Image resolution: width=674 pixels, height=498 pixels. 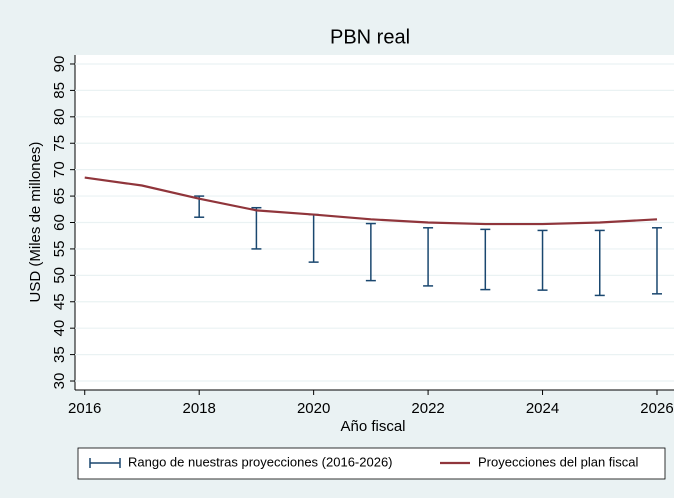 What do you see at coordinates (59, 354) in the screenshot?
I see `y-tick-label: 35` at bounding box center [59, 354].